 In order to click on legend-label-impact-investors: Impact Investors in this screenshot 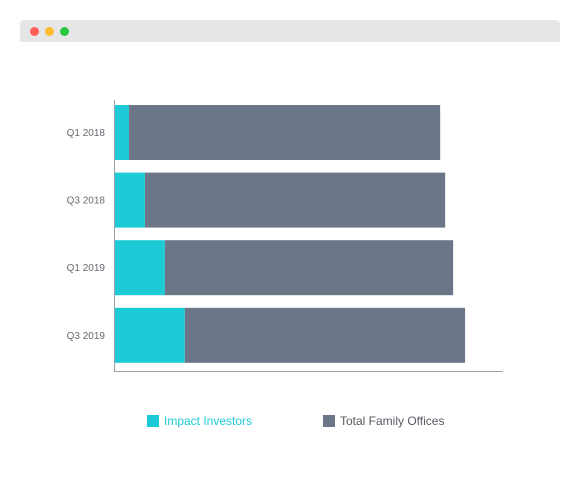, I will do `click(208, 421)`.